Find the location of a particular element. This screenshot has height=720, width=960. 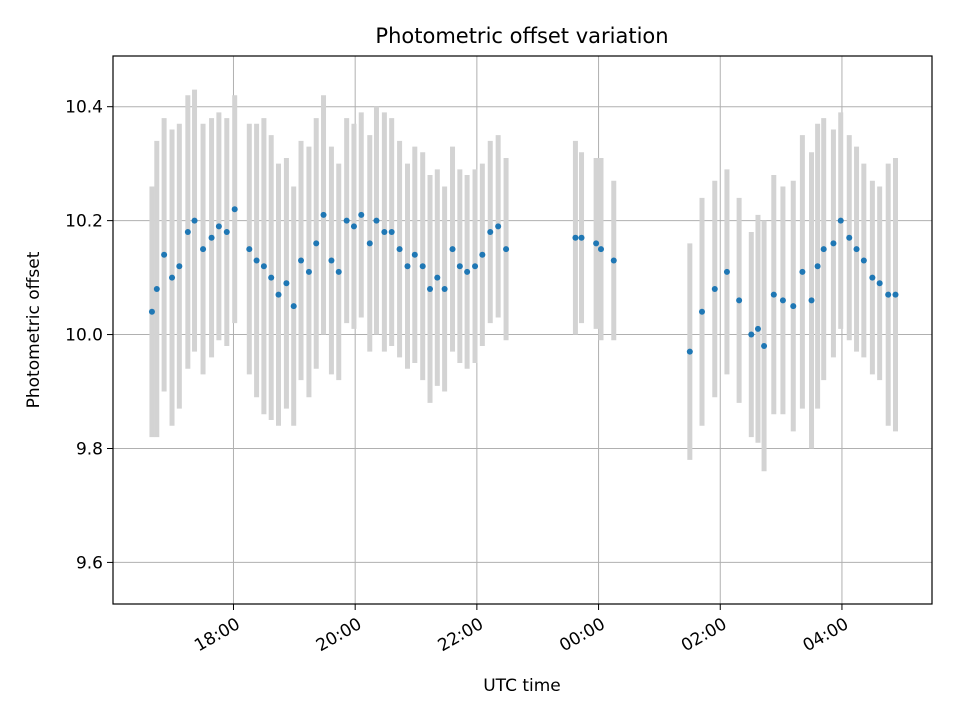

y-axis-ticks: 9.6 9.8 10.0 10.2 10.4 is located at coordinates (89, 335).